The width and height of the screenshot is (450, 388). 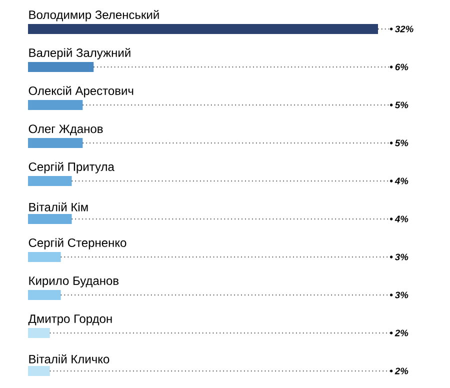 What do you see at coordinates (71, 168) in the screenshot?
I see `y-tick-label: Сергій Притула` at bounding box center [71, 168].